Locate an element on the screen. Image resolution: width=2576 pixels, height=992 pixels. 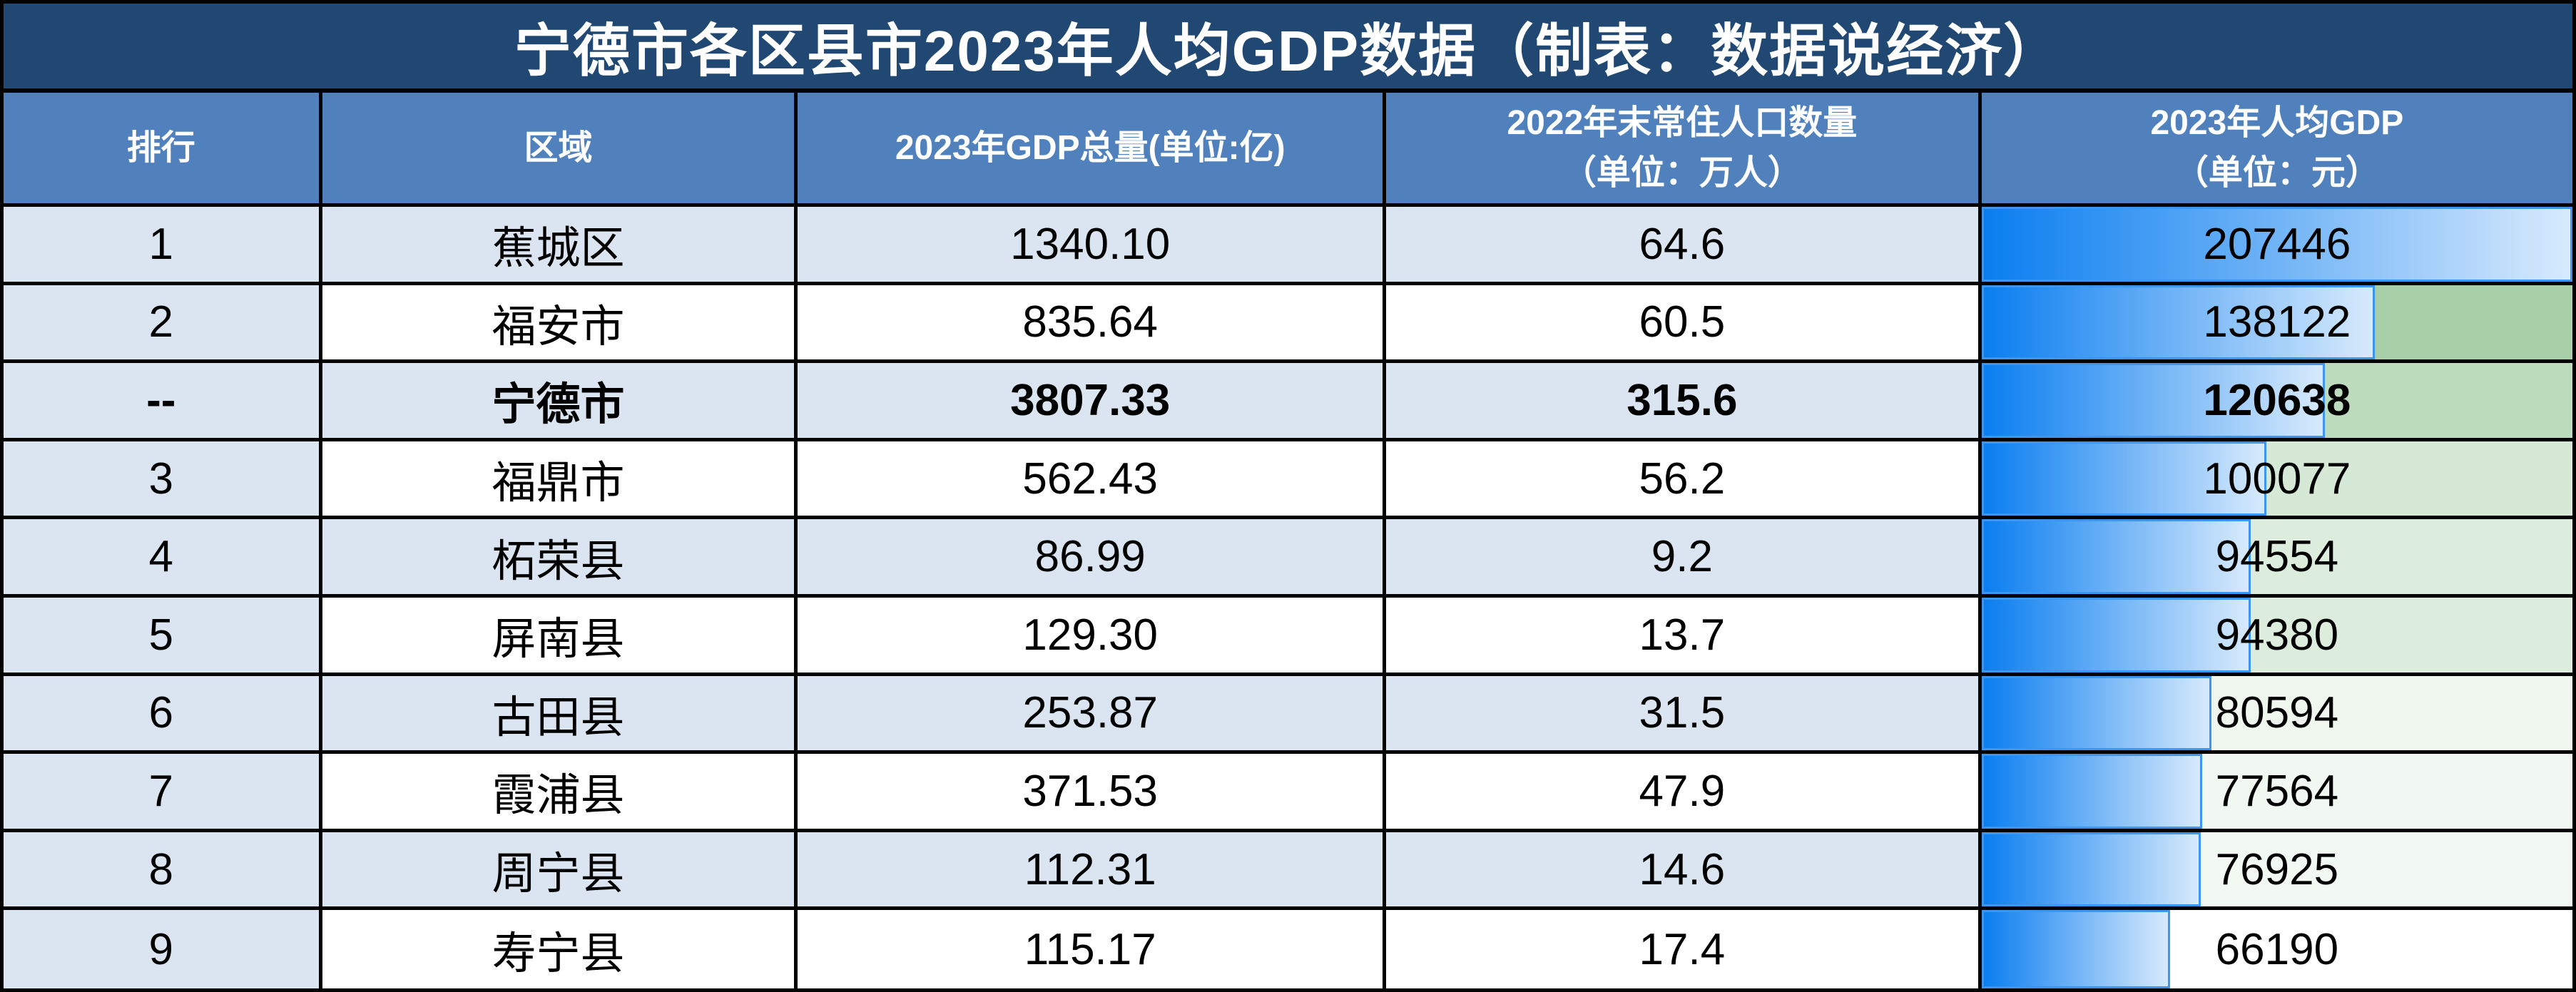
region-cell: 福安市 is located at coordinates (560, 324).